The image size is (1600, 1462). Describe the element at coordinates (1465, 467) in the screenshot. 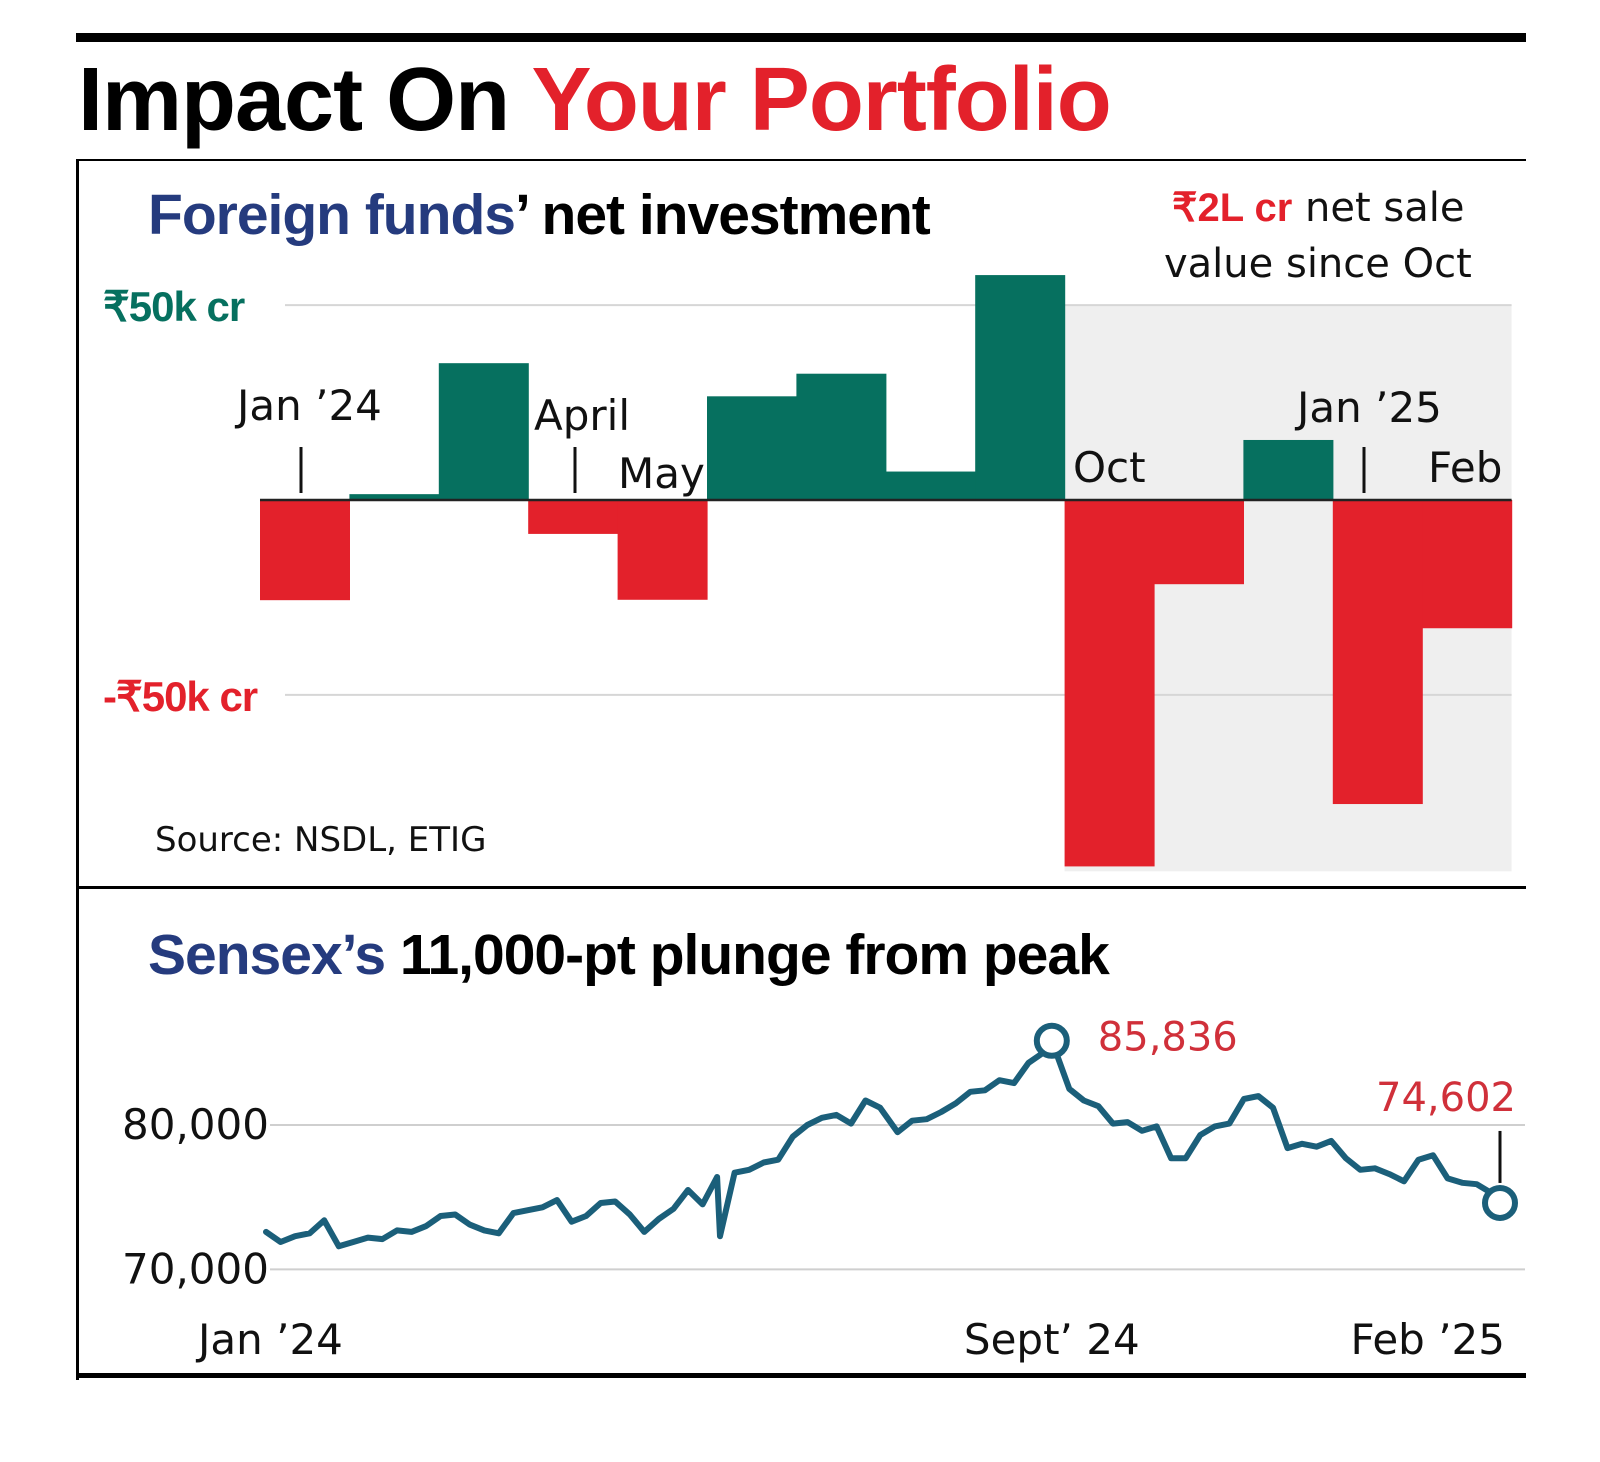

I see `period-label: Feb` at that location.